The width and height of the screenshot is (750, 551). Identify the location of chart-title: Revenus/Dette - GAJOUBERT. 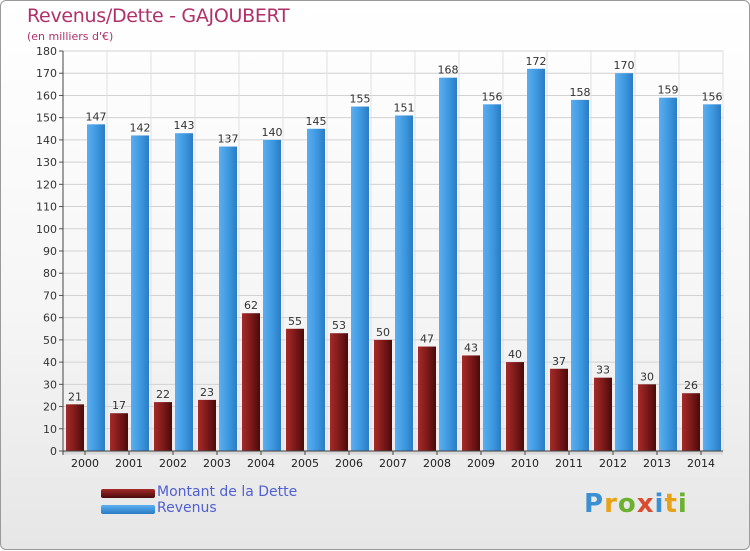
(158, 16).